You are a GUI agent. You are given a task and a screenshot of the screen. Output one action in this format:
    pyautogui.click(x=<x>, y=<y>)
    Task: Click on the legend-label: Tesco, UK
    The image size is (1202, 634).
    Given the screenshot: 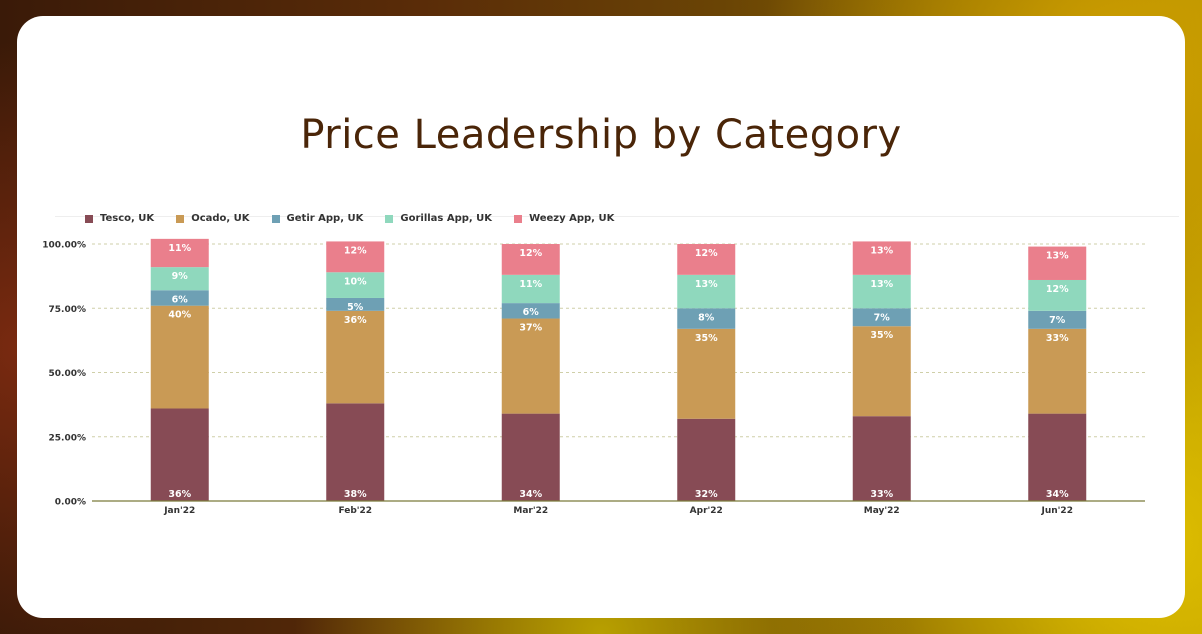 What is the action you would take?
    pyautogui.click(x=127, y=218)
    